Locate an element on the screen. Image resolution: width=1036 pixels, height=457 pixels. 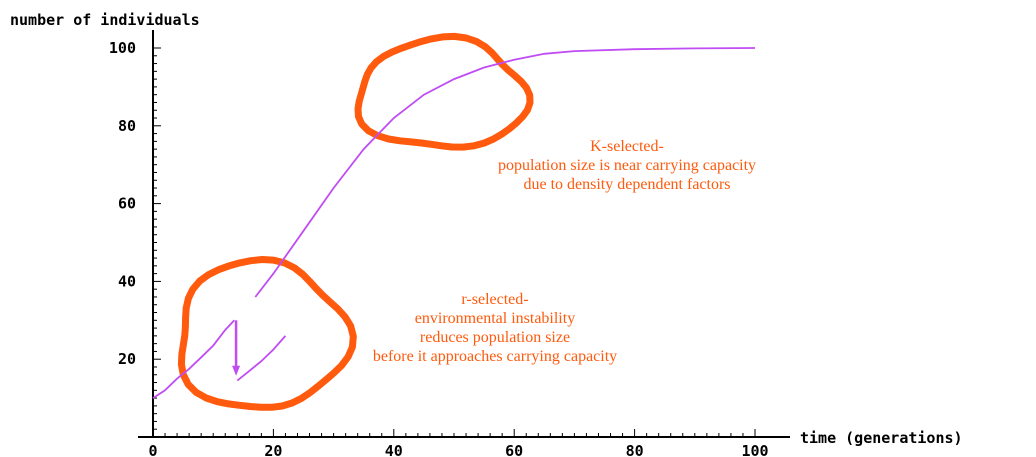
x-axis-label: time (generations) is located at coordinates (881, 438).